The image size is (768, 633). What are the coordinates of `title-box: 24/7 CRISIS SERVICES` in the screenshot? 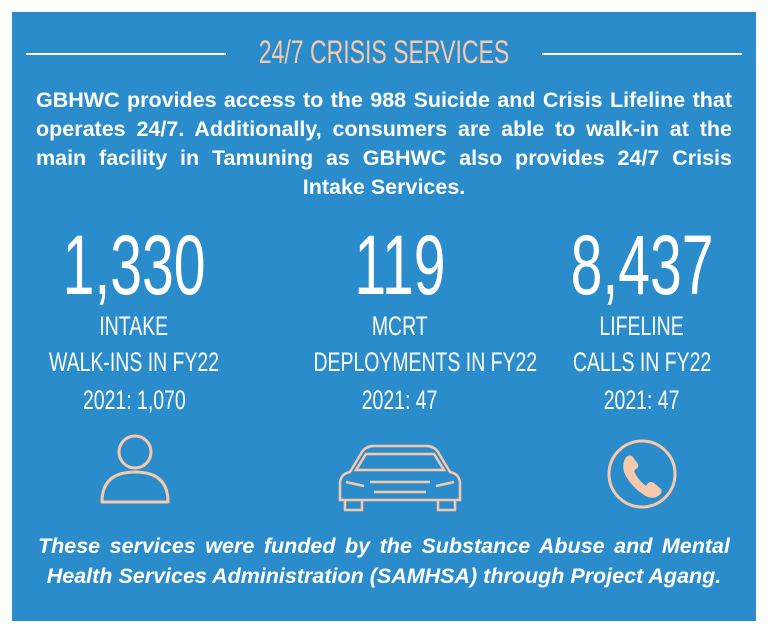 It's located at (384, 52).